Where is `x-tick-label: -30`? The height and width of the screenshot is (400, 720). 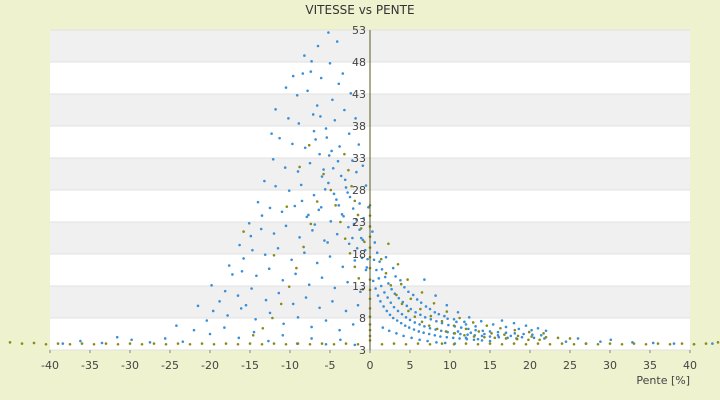 x-tick-label: -30 is located at coordinates (130, 365).